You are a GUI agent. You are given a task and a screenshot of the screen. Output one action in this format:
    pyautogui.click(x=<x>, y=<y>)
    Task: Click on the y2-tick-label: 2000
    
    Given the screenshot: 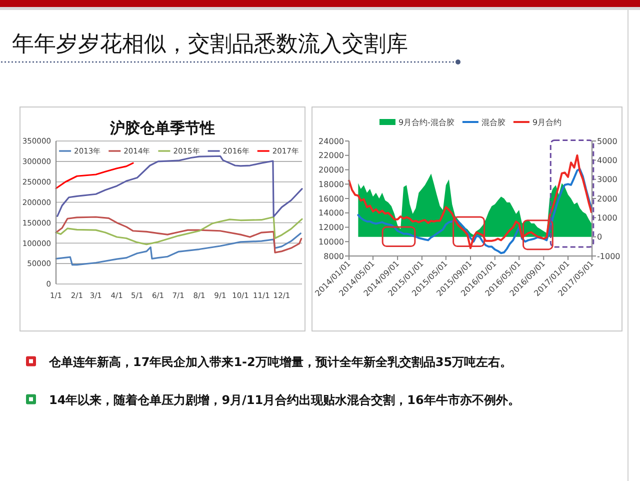 What is the action you would take?
    pyautogui.click(x=607, y=199)
    